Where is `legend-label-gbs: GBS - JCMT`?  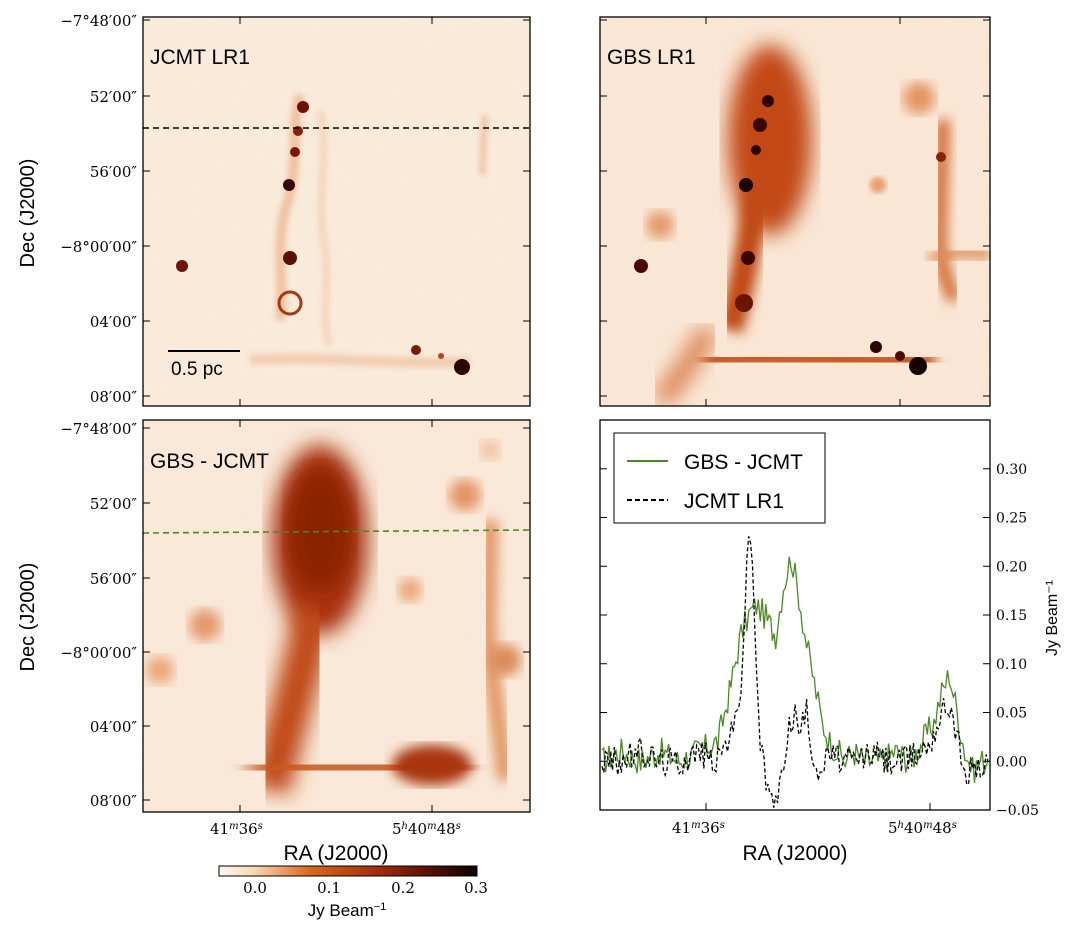 legend-label-gbs: GBS - JCMT is located at coordinates (743, 462).